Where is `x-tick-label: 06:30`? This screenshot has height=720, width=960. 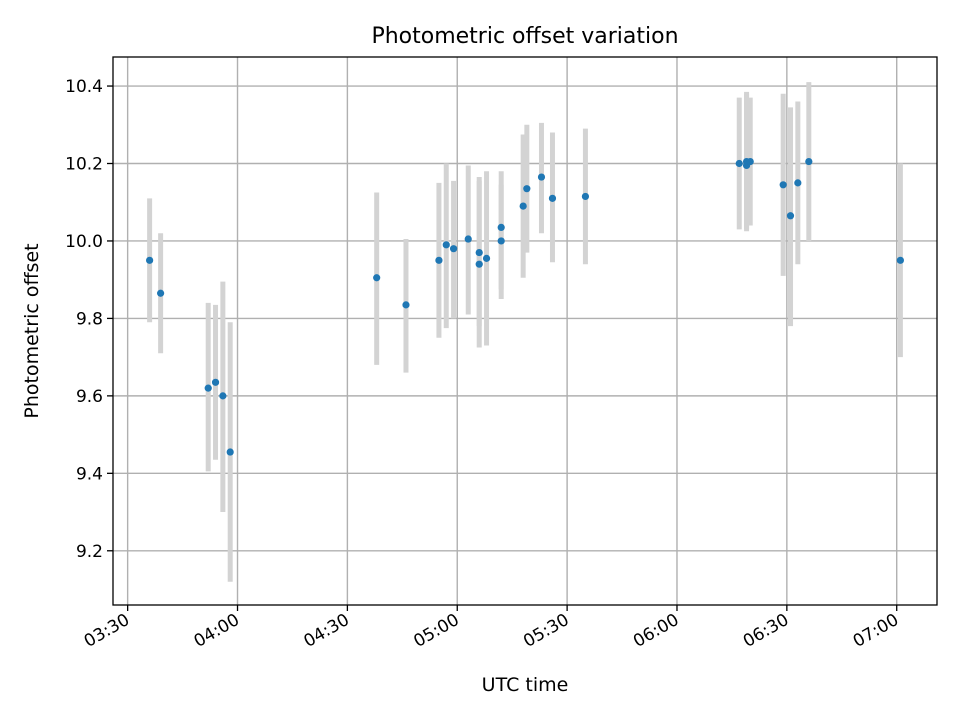 x-tick-label: 06:30 is located at coordinates (766, 631).